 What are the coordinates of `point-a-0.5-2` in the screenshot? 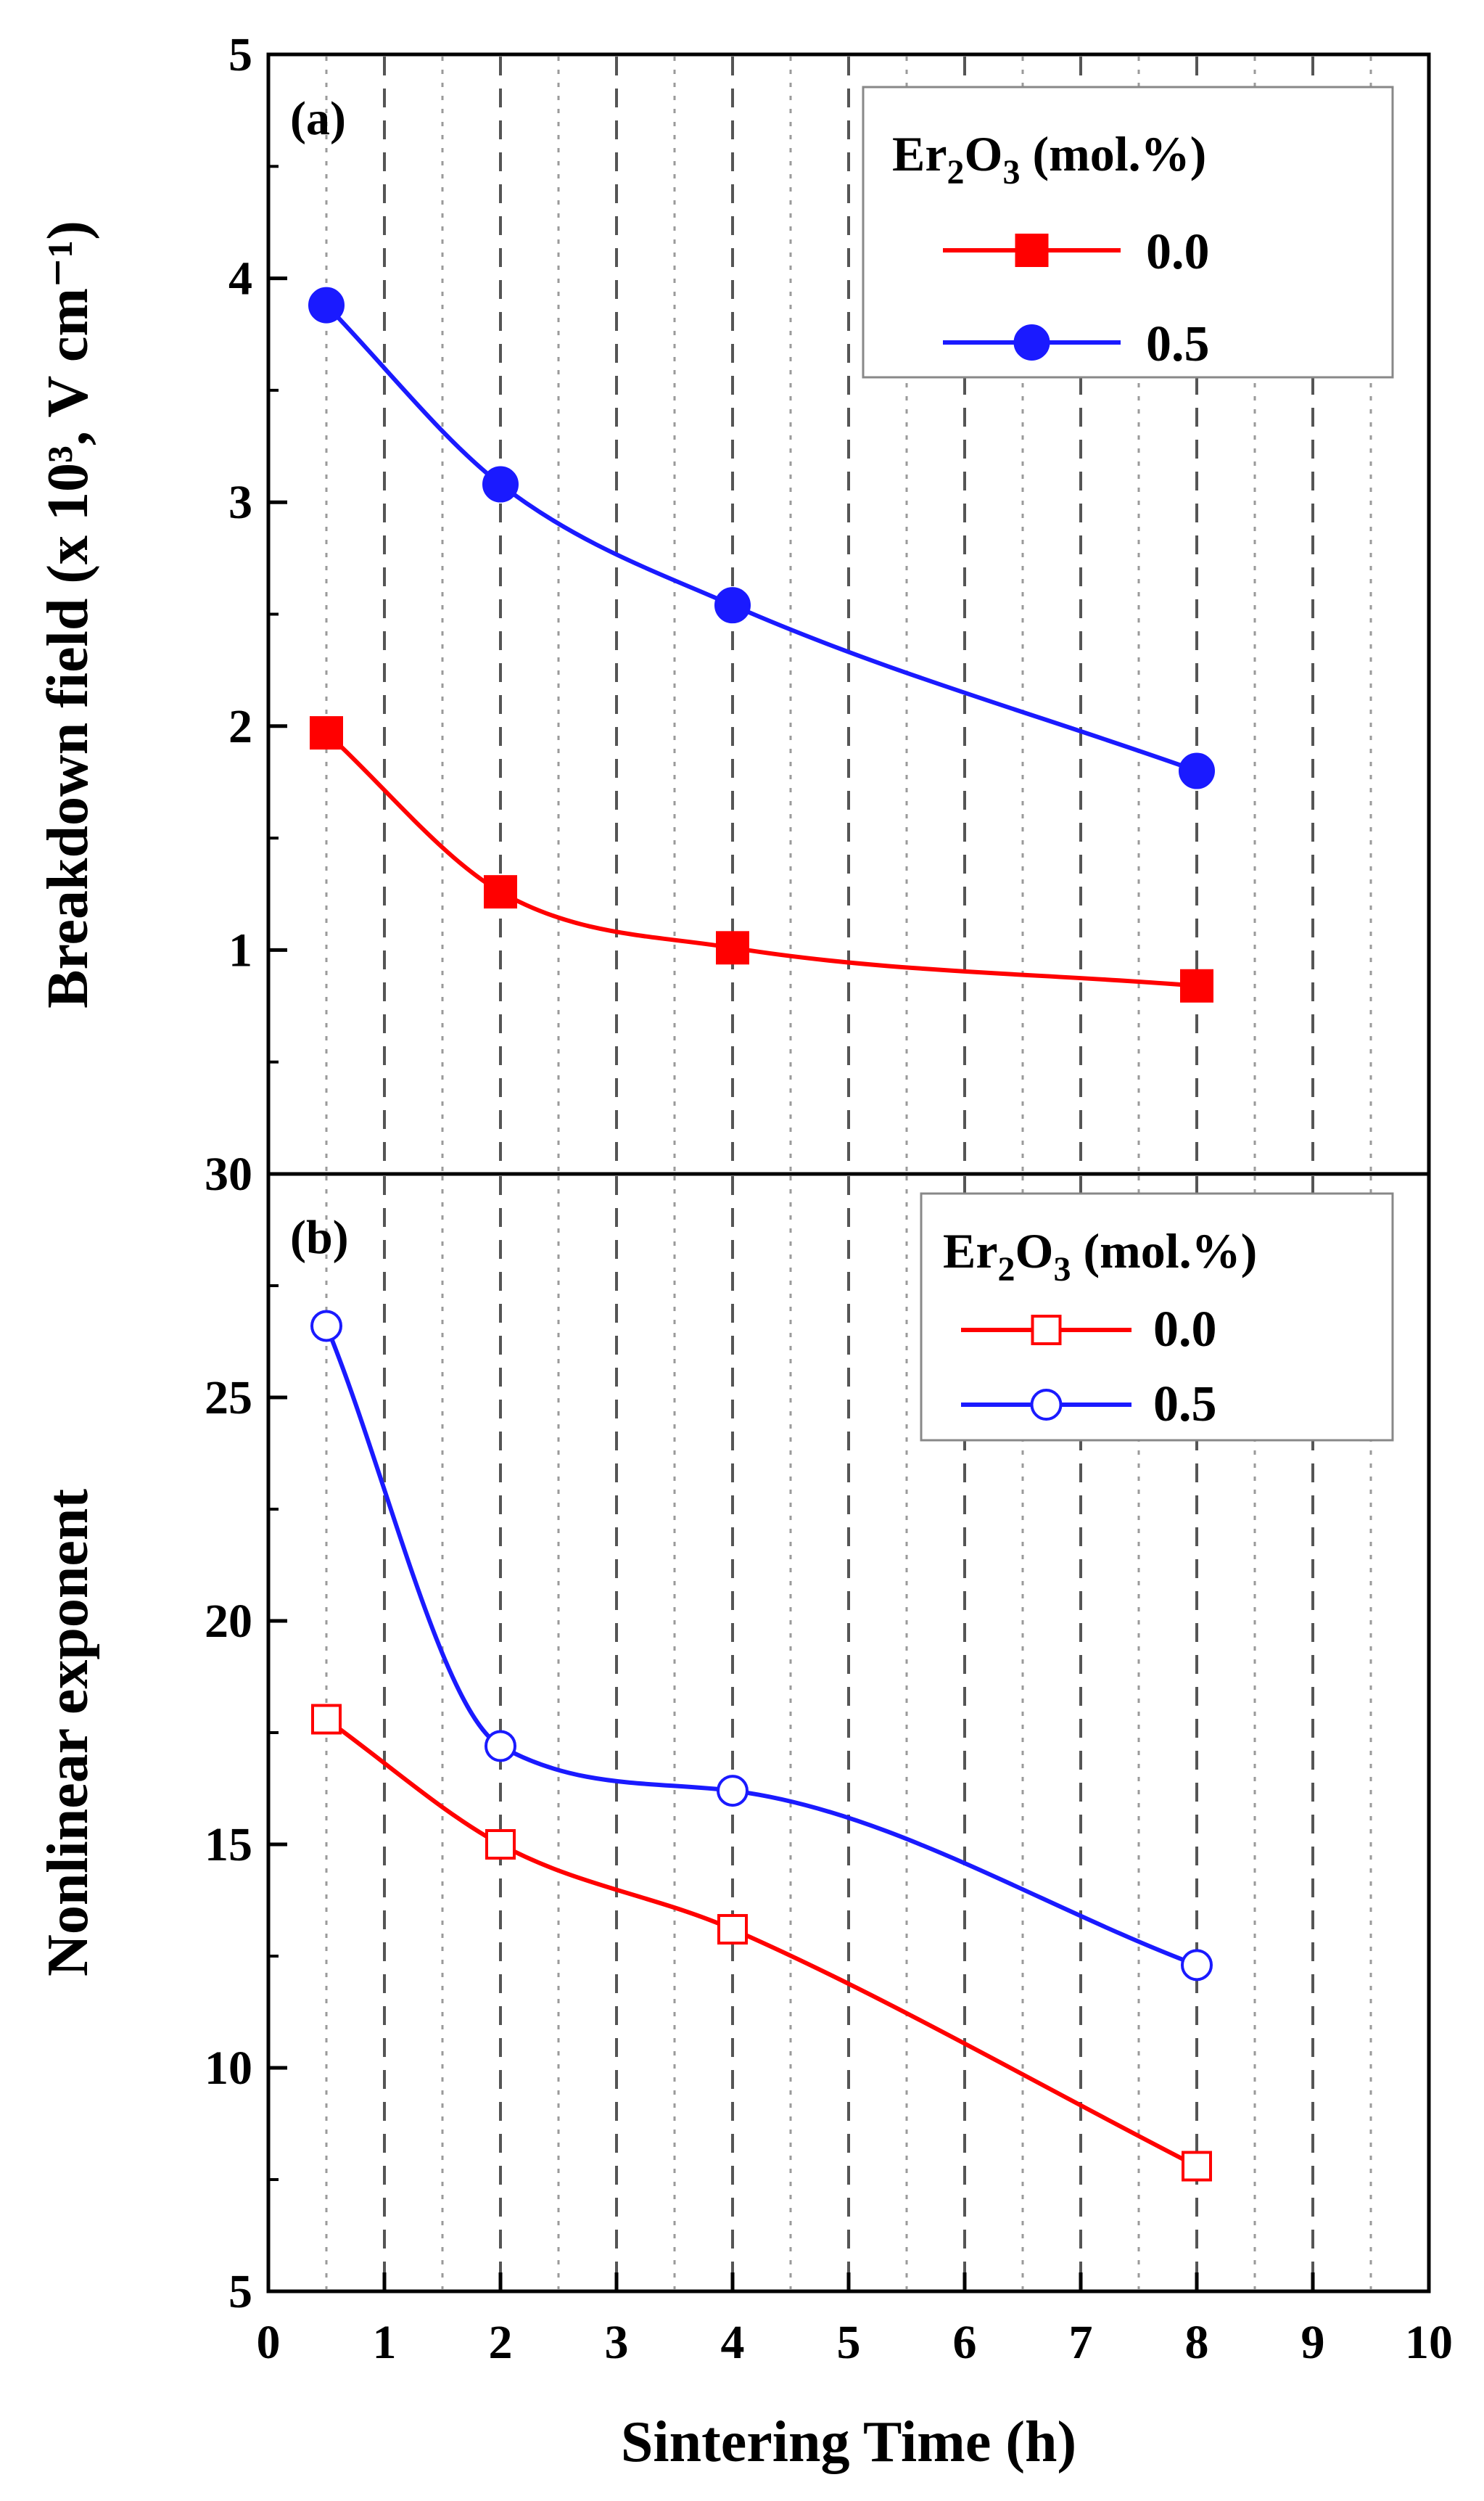 It's located at (501, 484).